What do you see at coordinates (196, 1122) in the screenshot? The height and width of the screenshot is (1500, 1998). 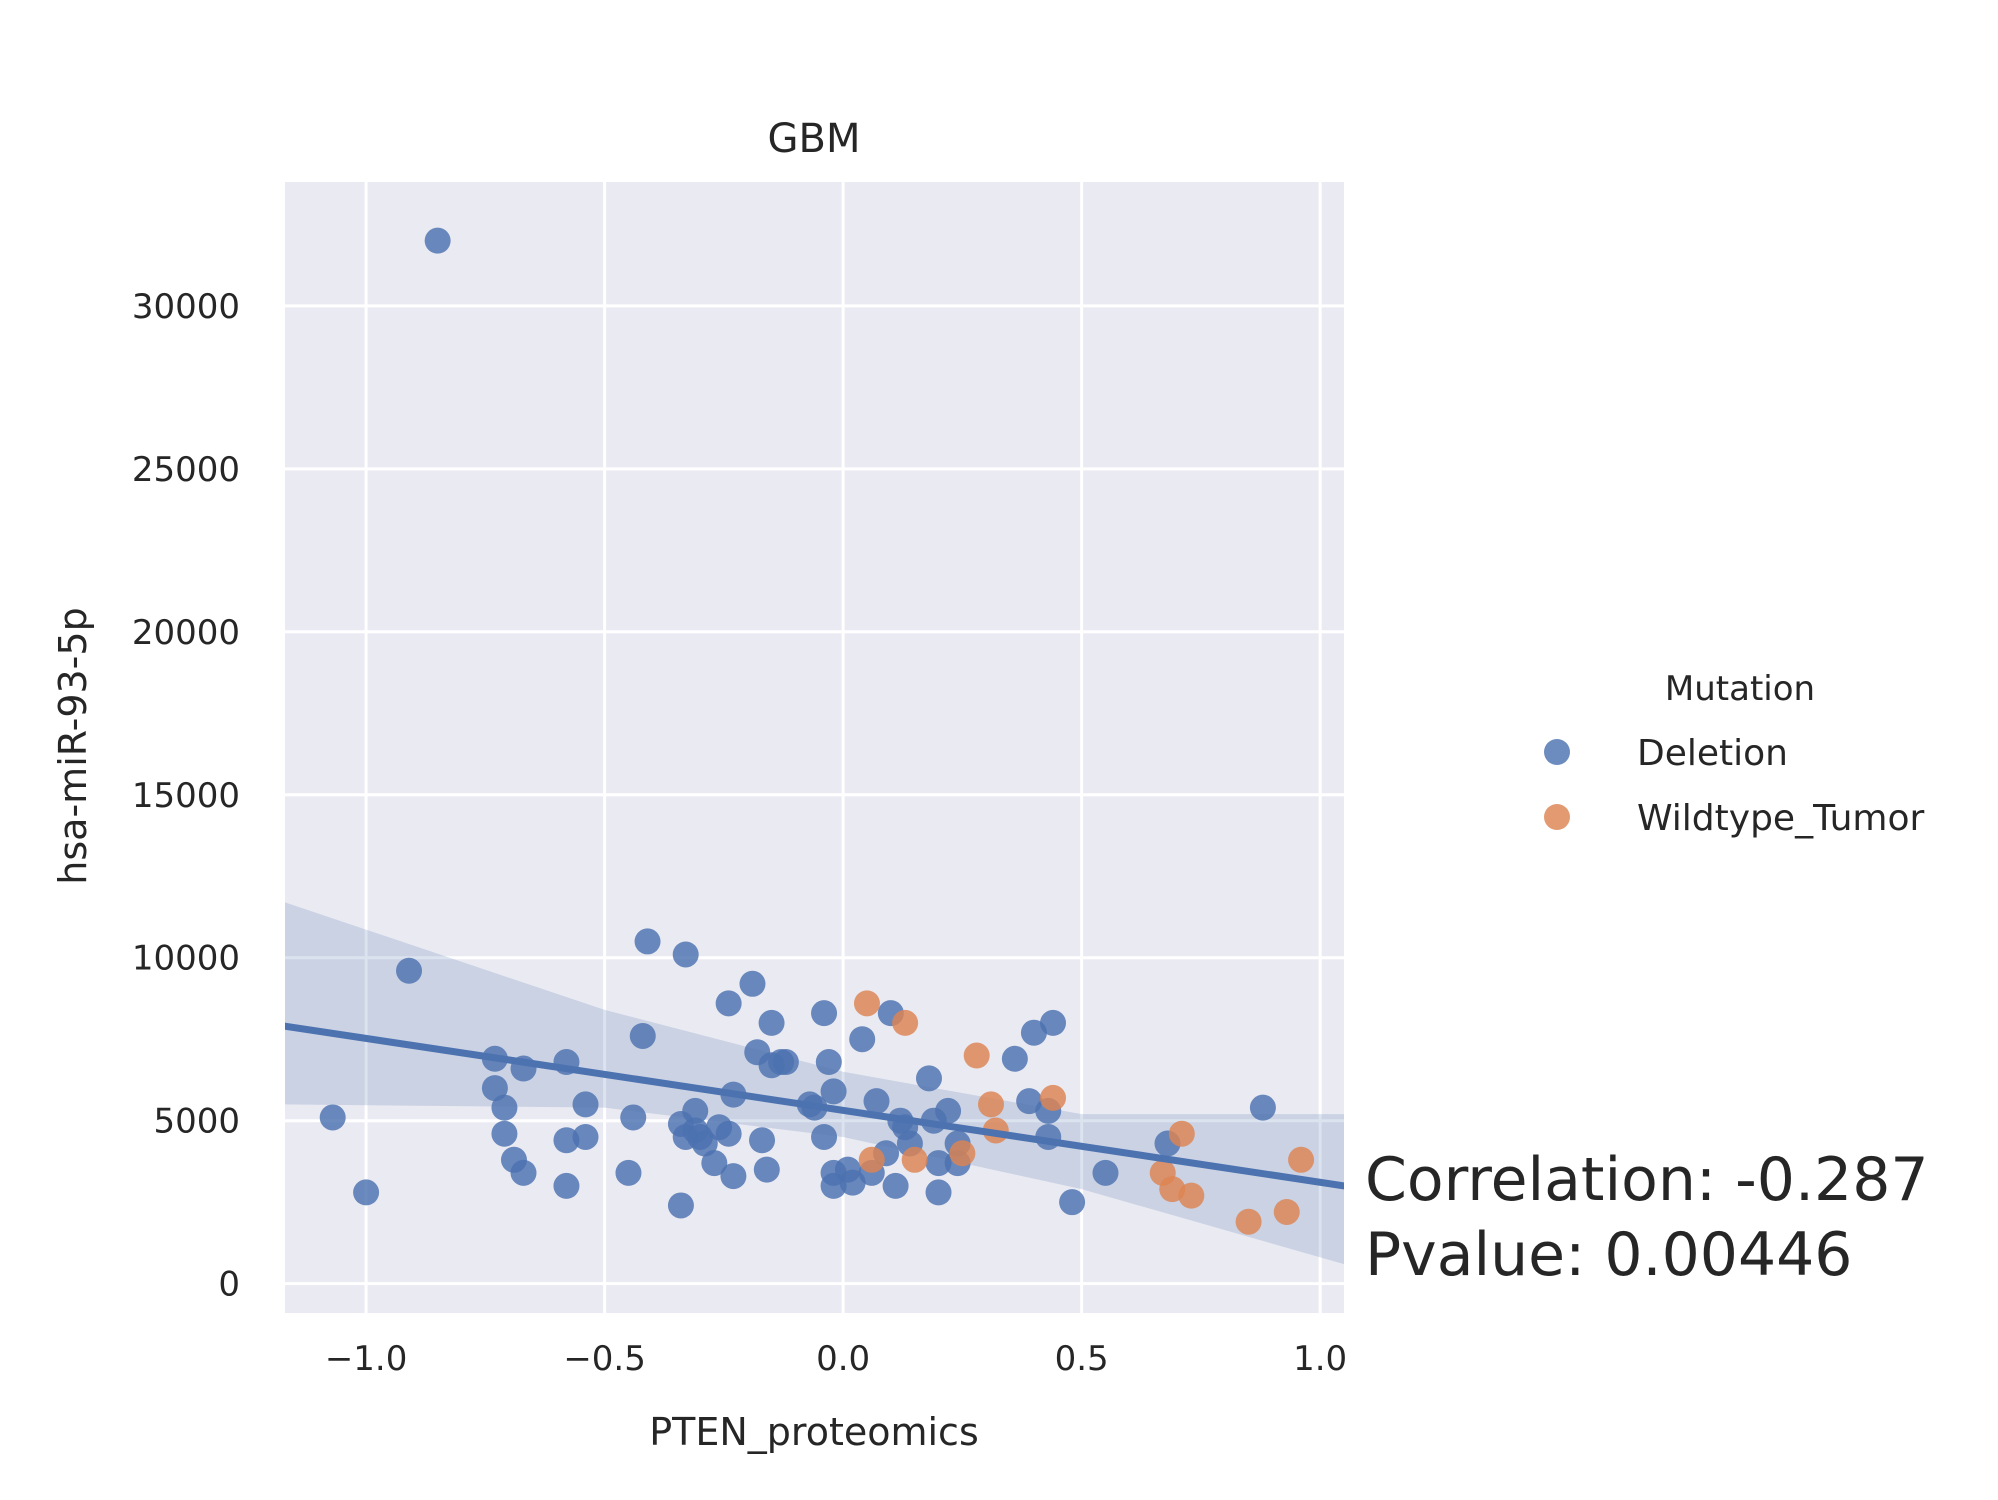 I see `y-tick-label: 5000` at bounding box center [196, 1122].